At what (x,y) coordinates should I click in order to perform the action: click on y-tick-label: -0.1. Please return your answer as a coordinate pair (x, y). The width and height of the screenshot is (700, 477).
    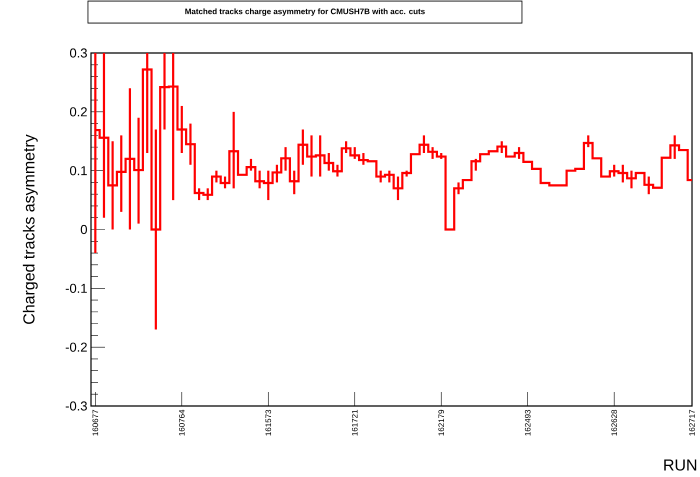
    Looking at the image, I should click on (76, 288).